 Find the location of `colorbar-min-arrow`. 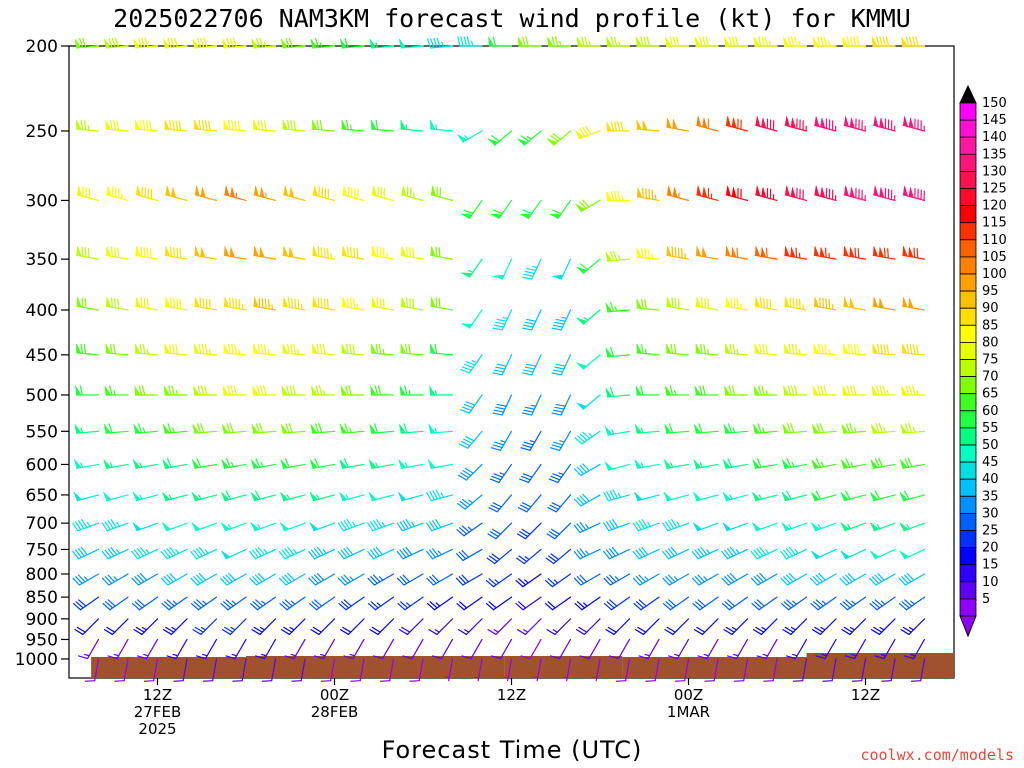

colorbar-min-arrow is located at coordinates (968, 626).